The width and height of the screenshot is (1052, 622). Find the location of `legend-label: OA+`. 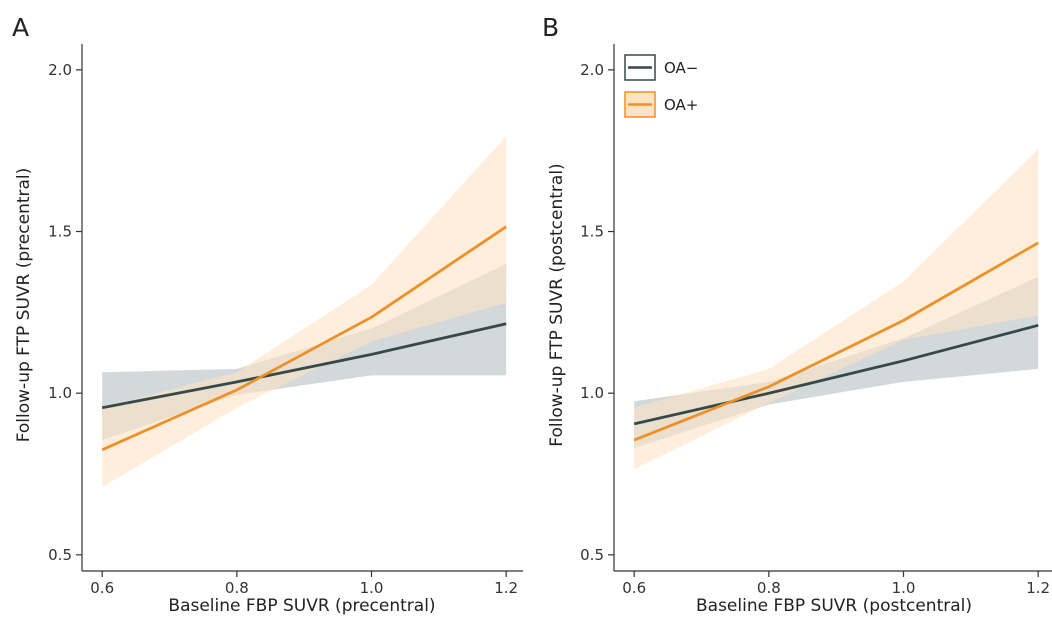

legend-label: OA+ is located at coordinates (681, 105).